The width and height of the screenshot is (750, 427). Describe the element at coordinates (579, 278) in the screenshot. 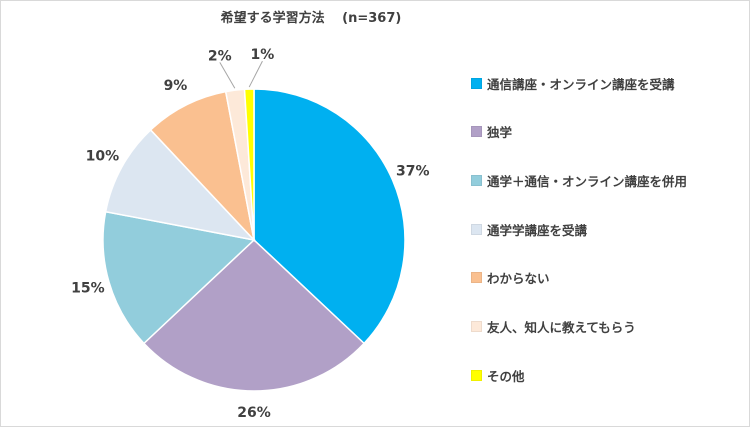

I see `legend-item: わからない` at that location.